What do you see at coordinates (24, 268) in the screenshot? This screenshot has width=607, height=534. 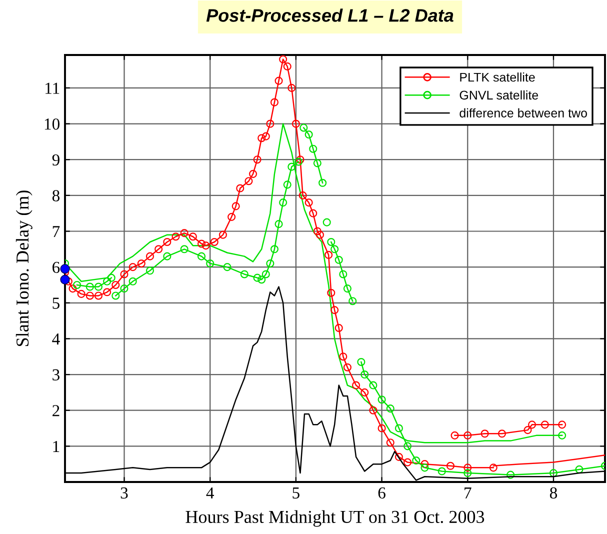 I see `y-axis-title: Slant Iono. Delay (m)` at bounding box center [24, 268].